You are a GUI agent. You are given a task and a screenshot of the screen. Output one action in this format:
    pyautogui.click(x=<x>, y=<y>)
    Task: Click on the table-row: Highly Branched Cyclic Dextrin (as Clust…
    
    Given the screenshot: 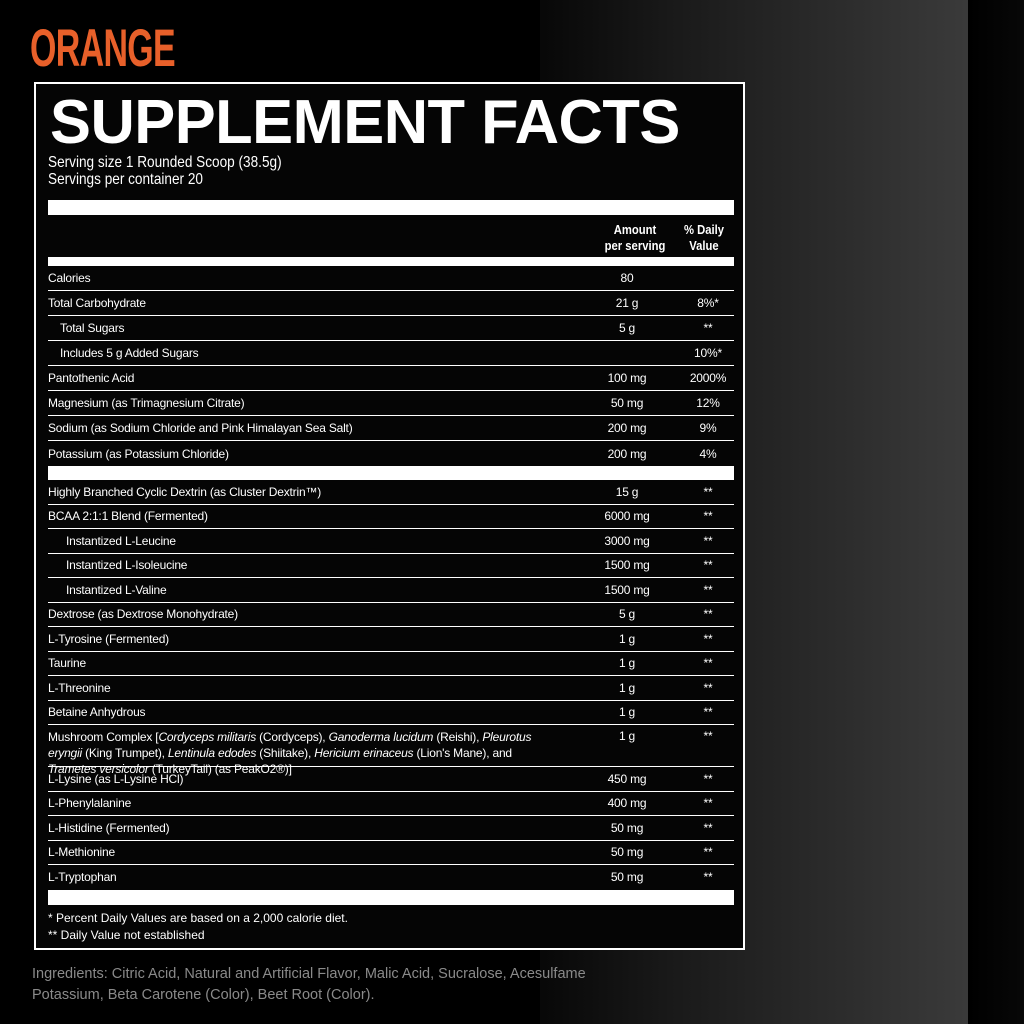 What is the action you would take?
    pyautogui.click(x=391, y=492)
    